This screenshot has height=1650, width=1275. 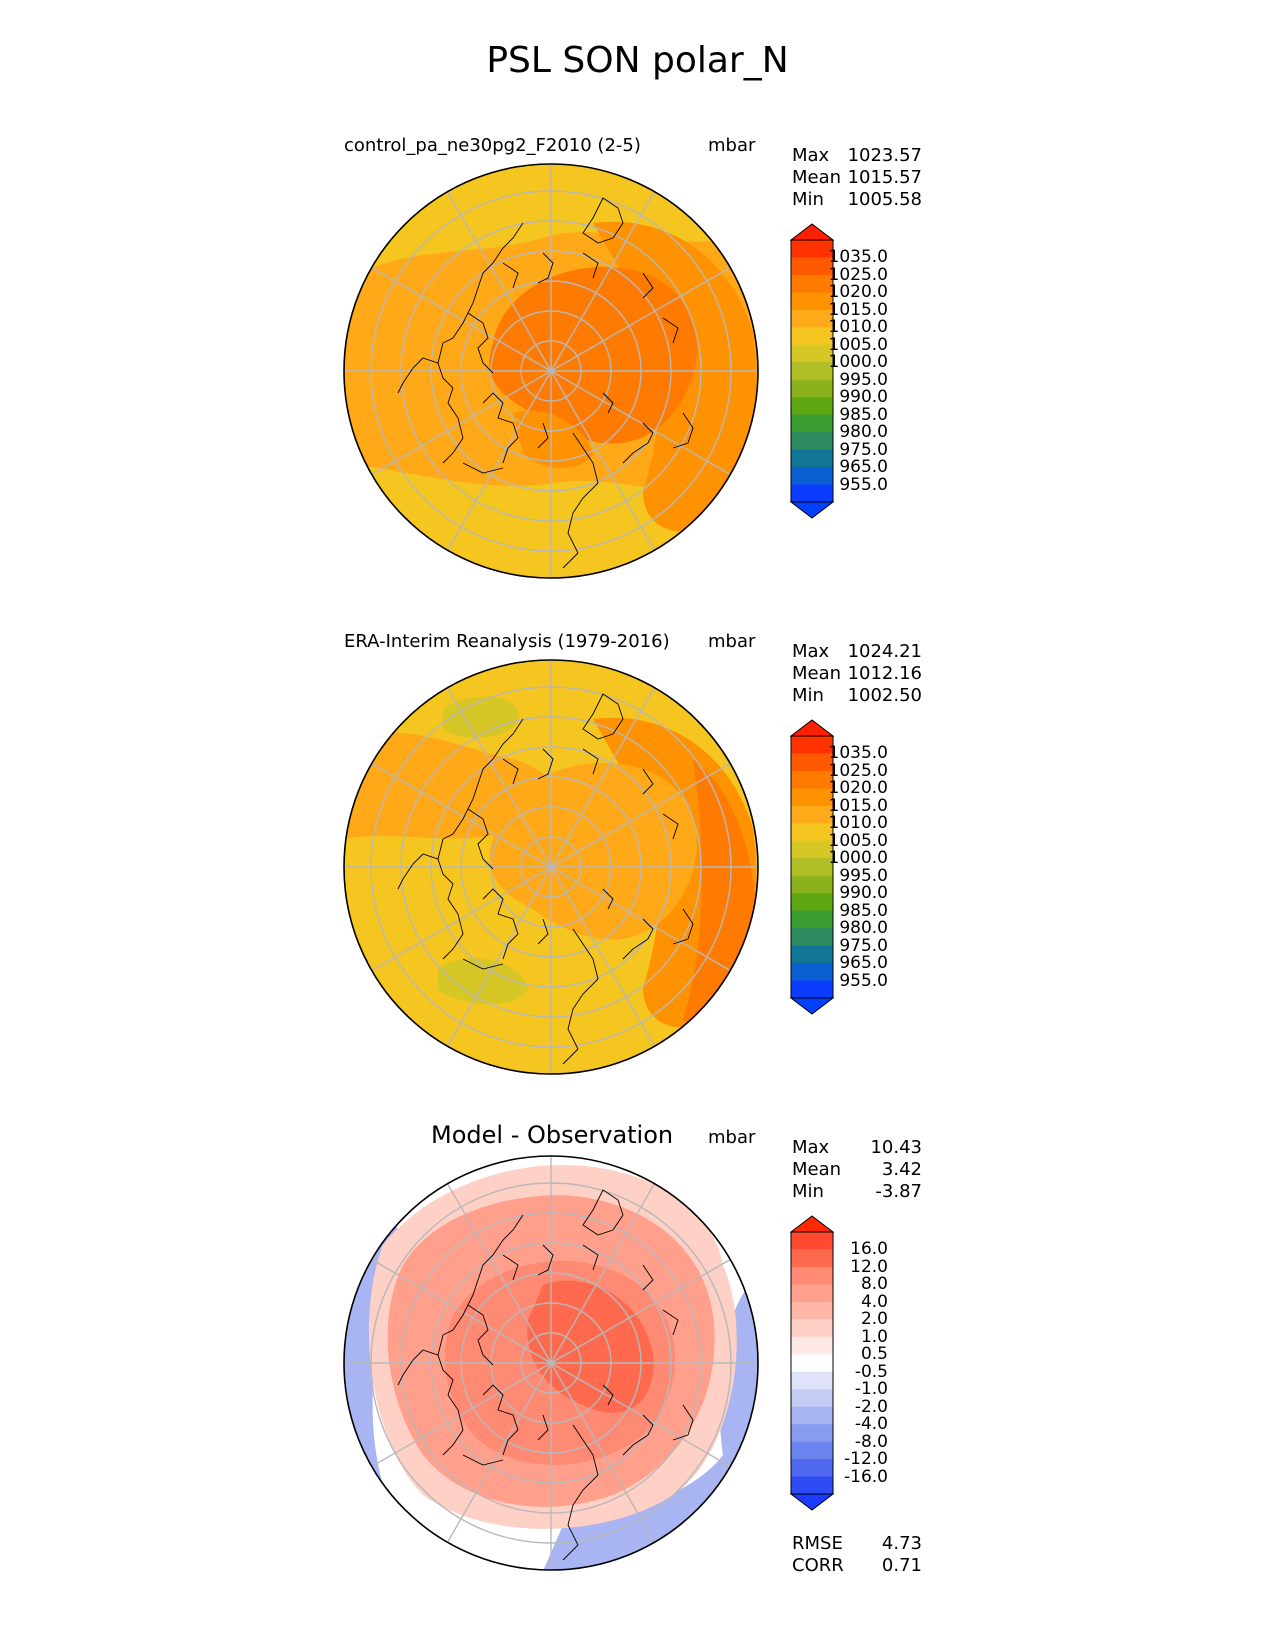 What do you see at coordinates (874, 1336) in the screenshot?
I see `colorbar-tick-label: 1.0` at bounding box center [874, 1336].